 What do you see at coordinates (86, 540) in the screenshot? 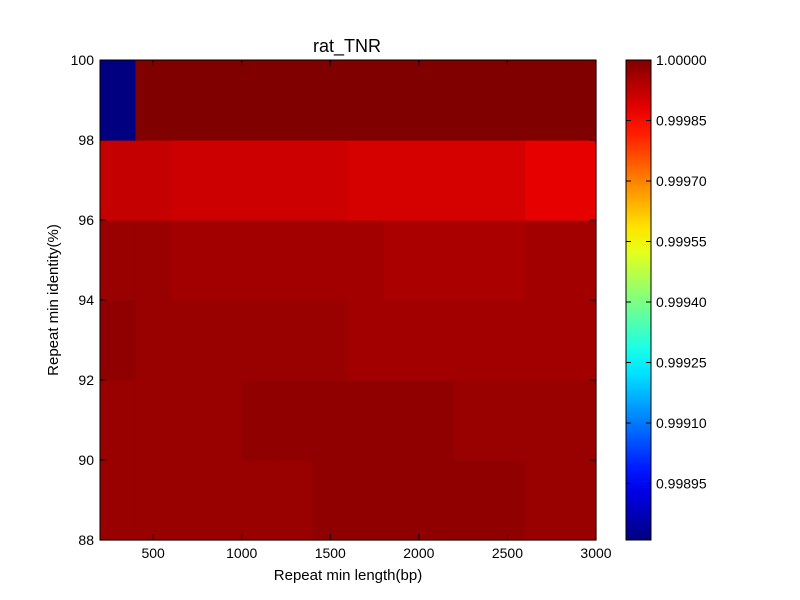
I see `y-tick-label: 88` at bounding box center [86, 540].